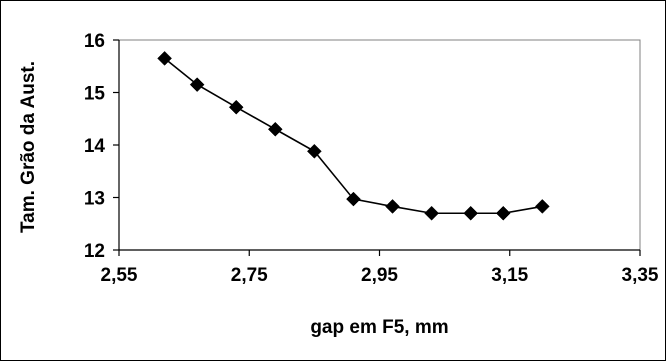 Image resolution: width=666 pixels, height=361 pixels. I want to click on x-tick-label: 3,15, so click(509, 275).